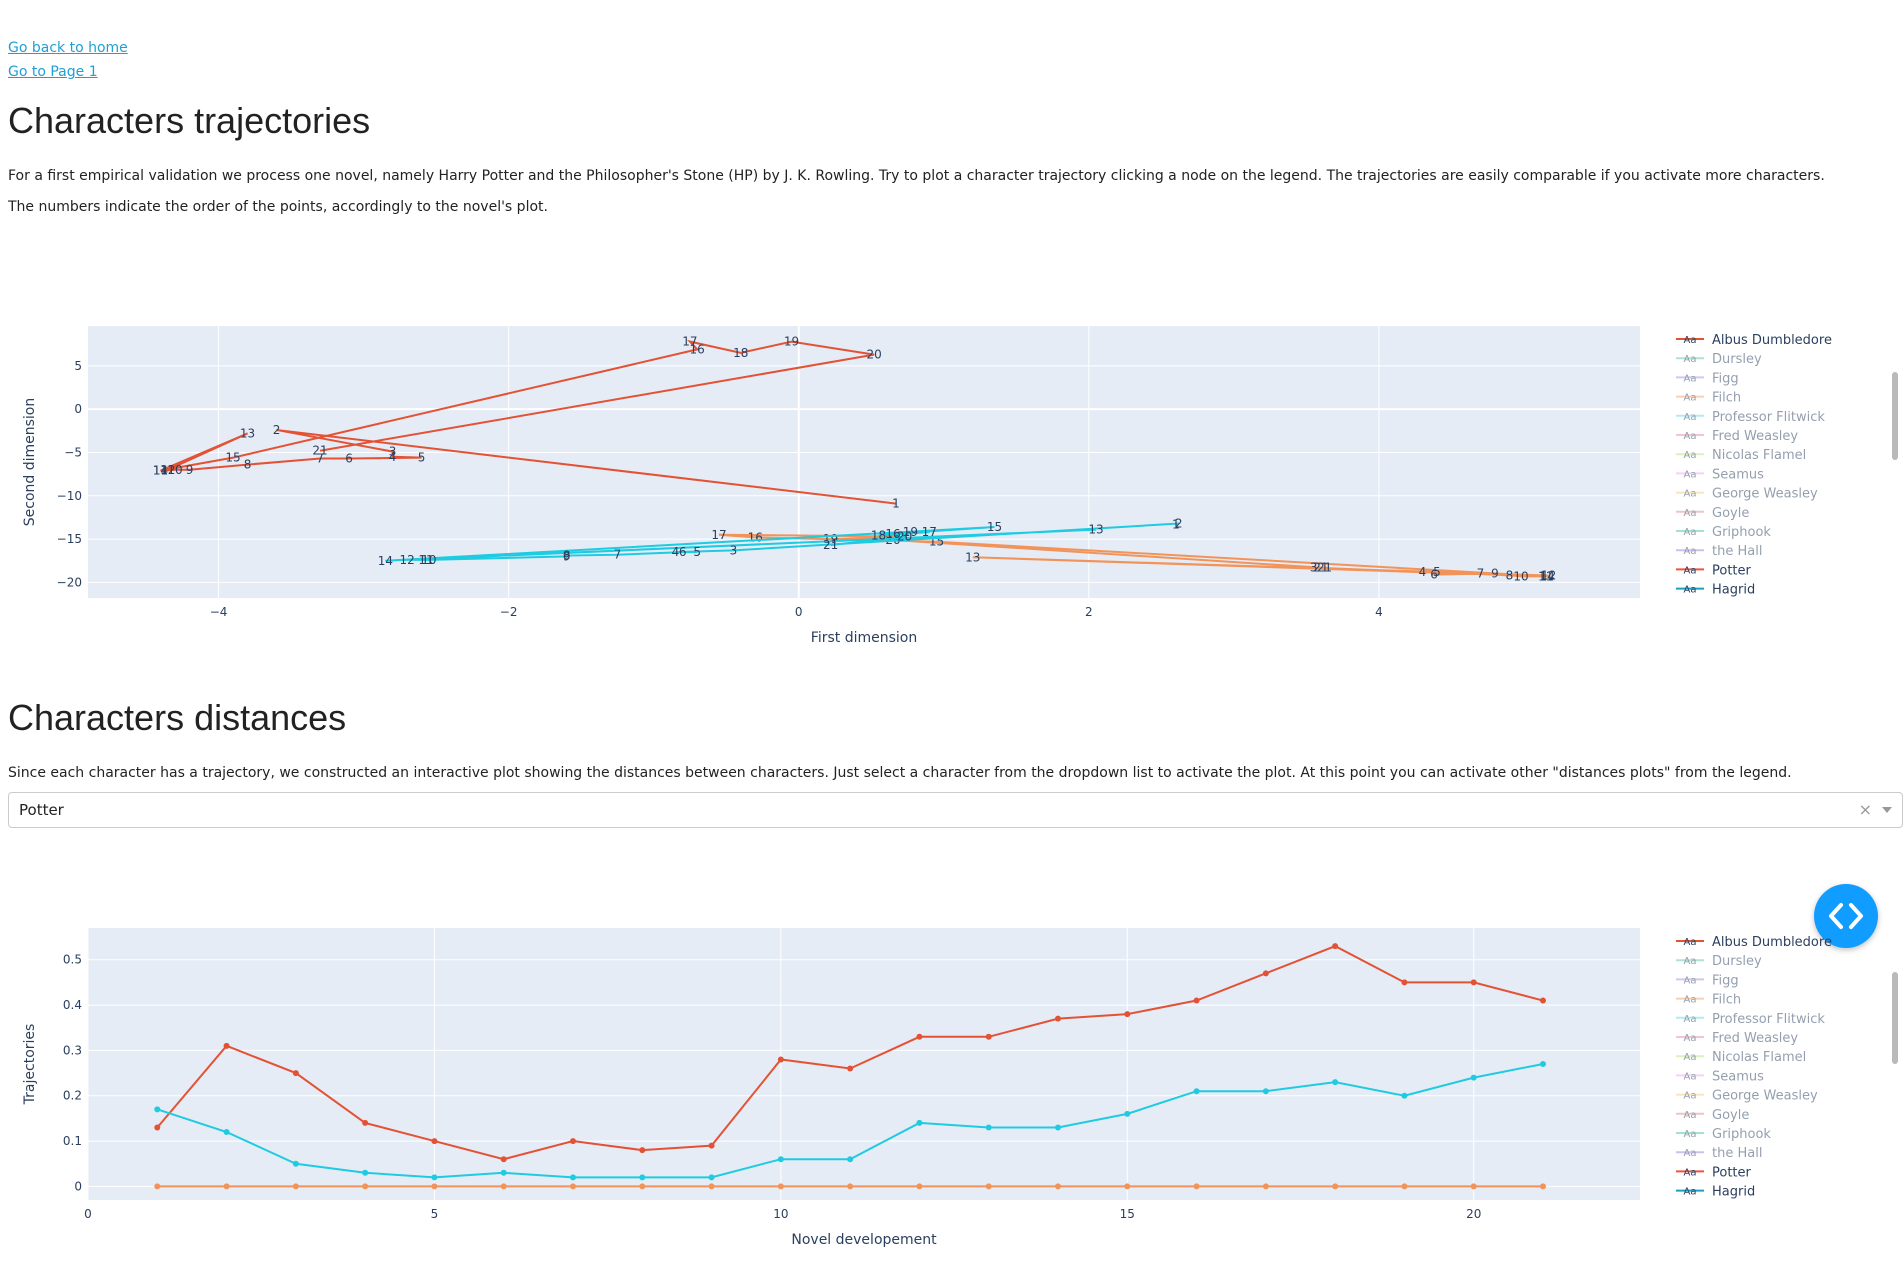 This screenshot has height=1281, width=1903. I want to click on legend-label: Griphook, so click(1741, 1134).